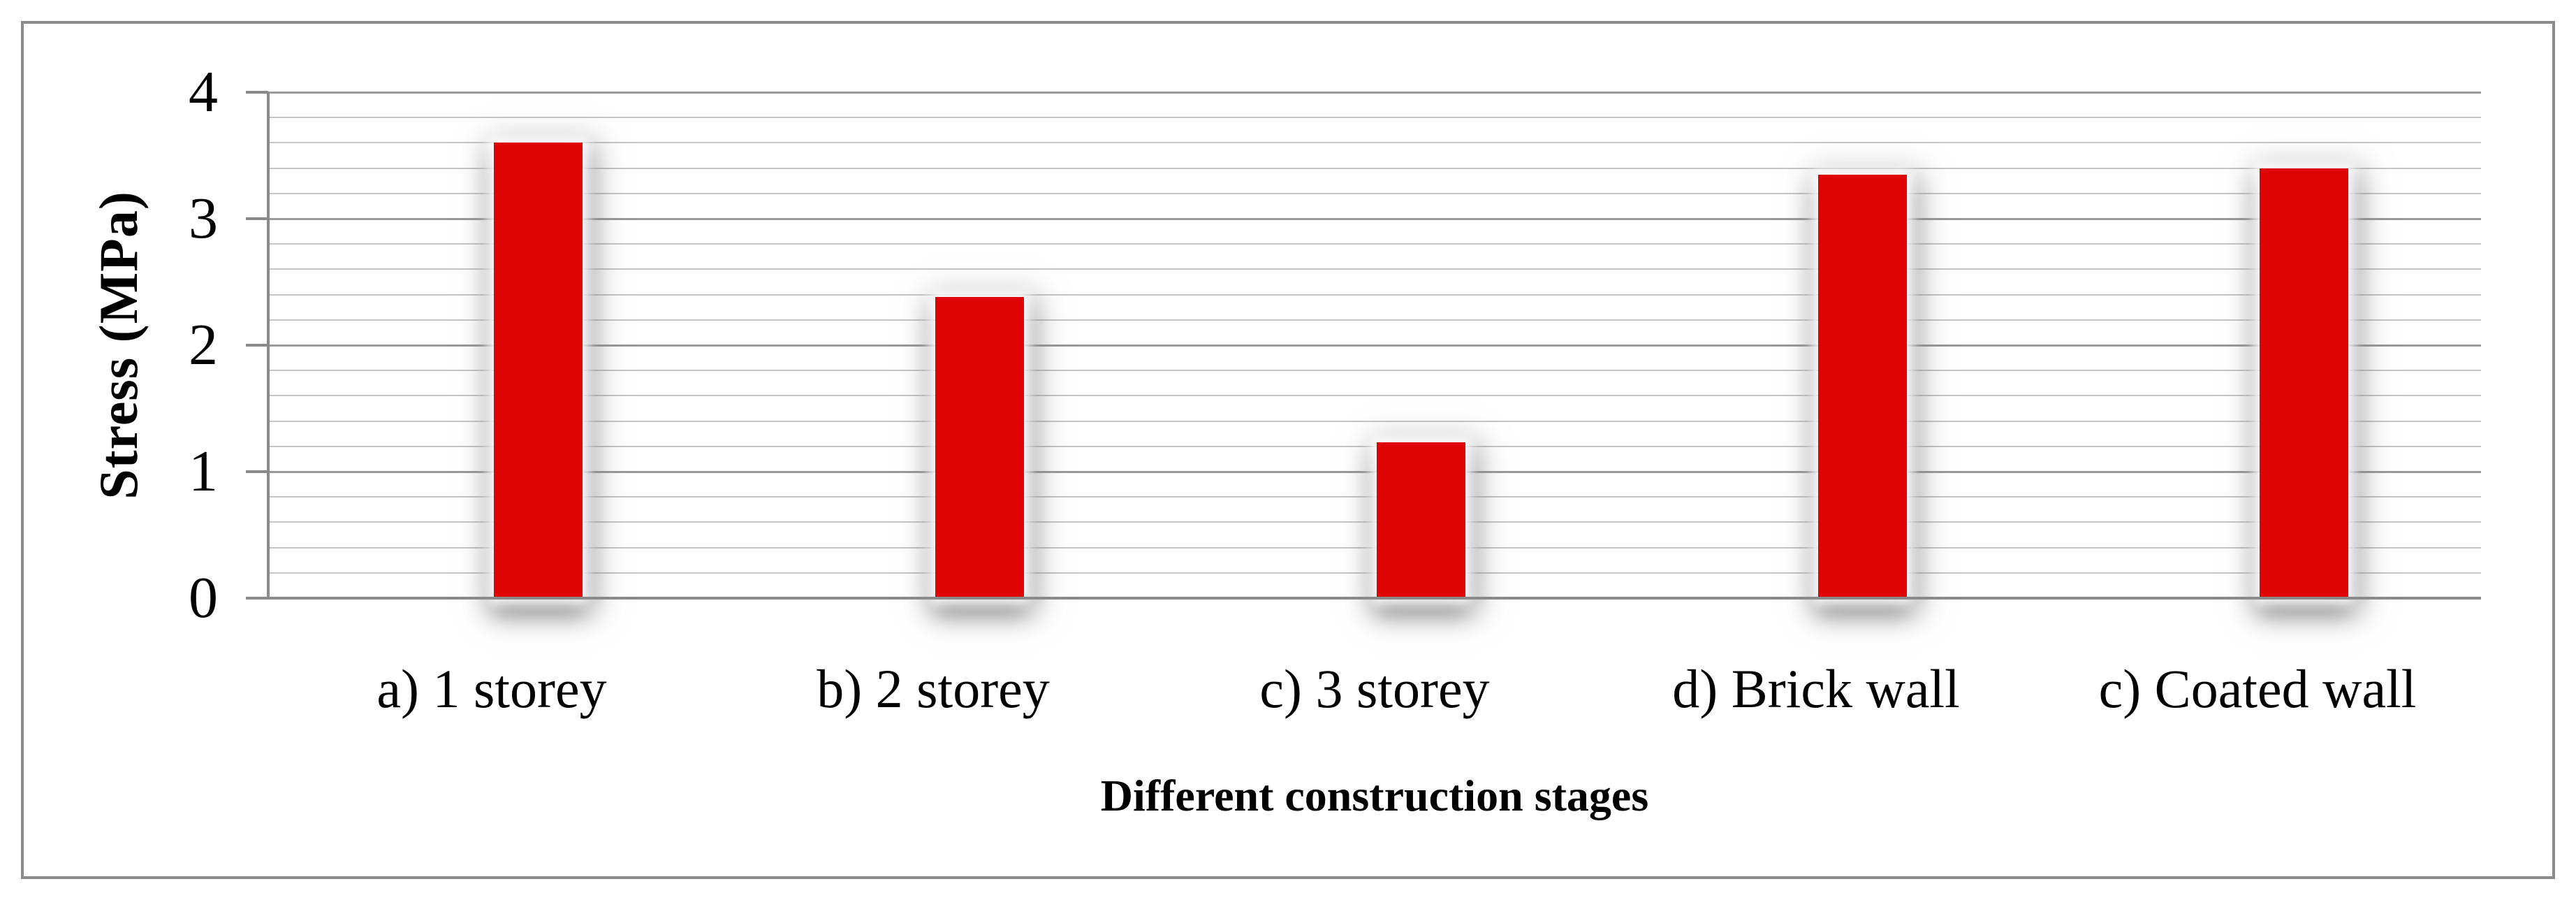 The width and height of the screenshot is (2576, 900). I want to click on bar-c-coated-wall, so click(2303, 383).